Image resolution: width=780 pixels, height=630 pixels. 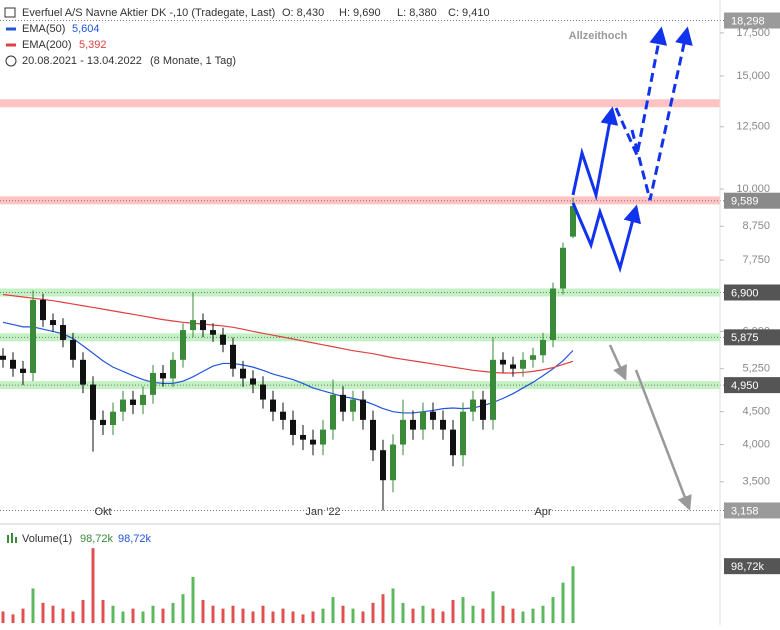 I want to click on zone, so click(x=360, y=103).